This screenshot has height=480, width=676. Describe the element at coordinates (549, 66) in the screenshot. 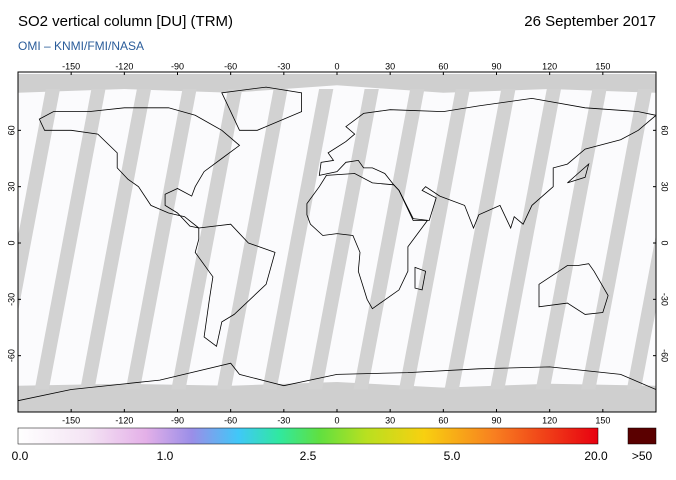

I see `lon-tick-label-top: 120` at that location.